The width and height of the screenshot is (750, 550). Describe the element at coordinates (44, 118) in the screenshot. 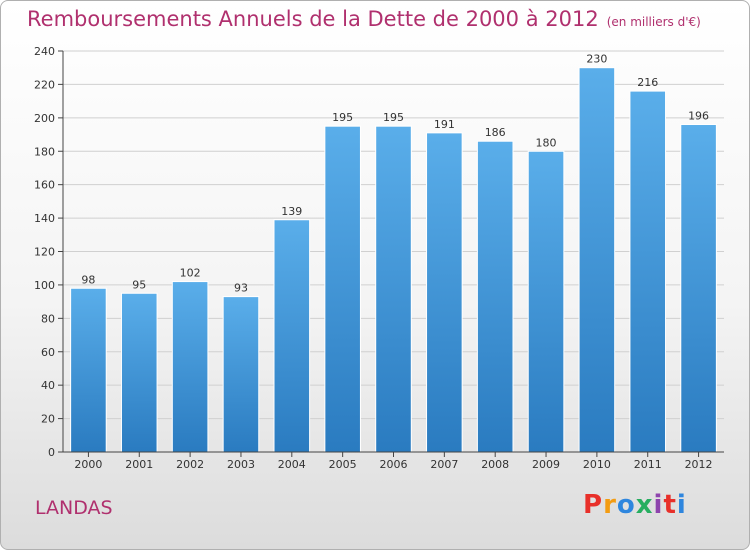

I see `y-tick-label: 200` at that location.